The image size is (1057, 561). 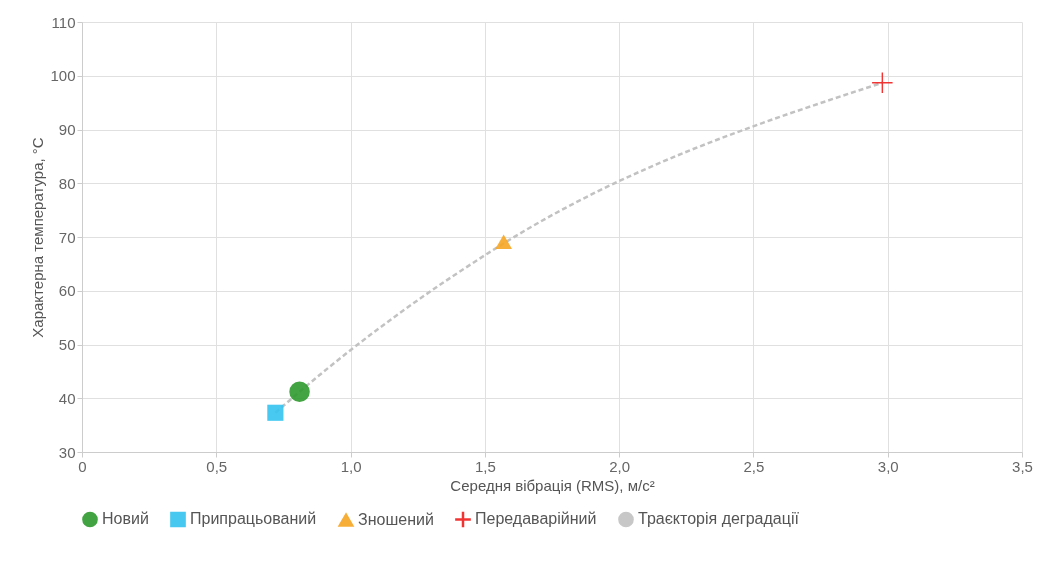 I want to click on x-axis-title: Середня вібрація (RMS), м/с², so click(x=552, y=485).